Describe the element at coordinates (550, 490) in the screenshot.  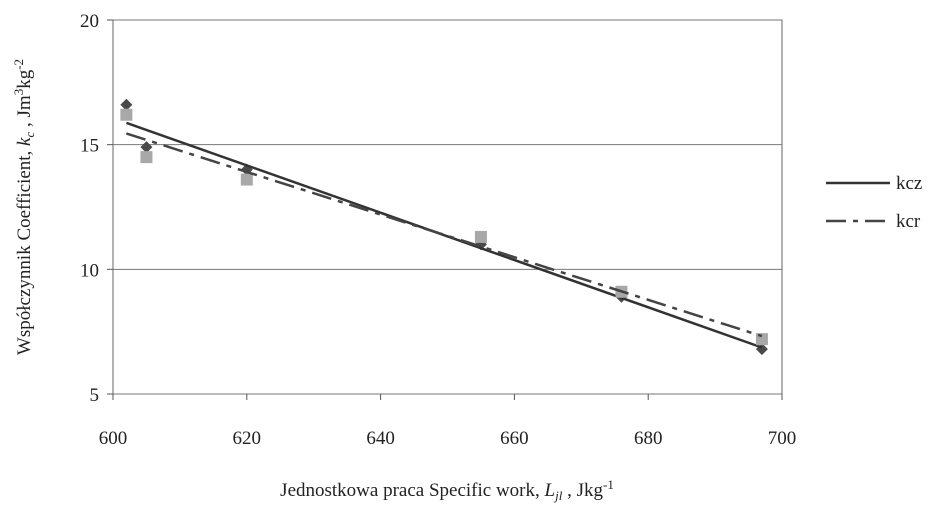
I see `label-part: L` at that location.